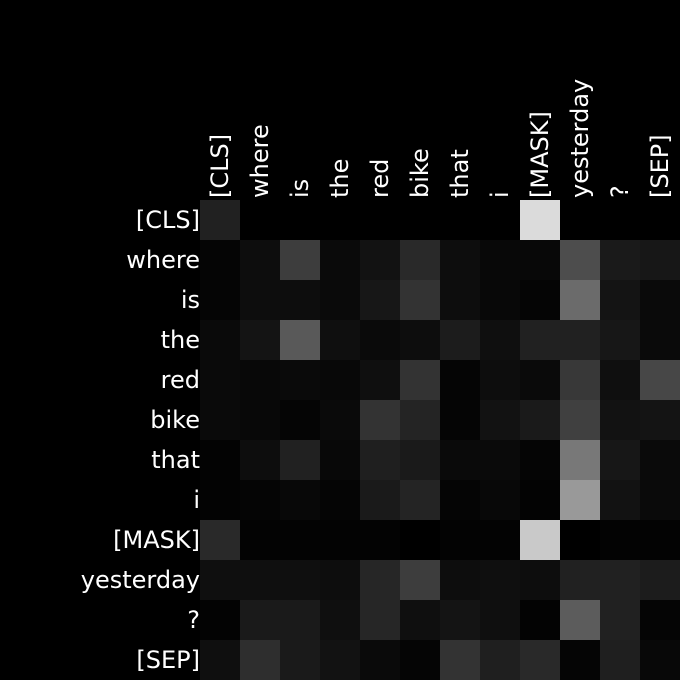  What do you see at coordinates (180, 340) in the screenshot?
I see `y-tick-label: the` at bounding box center [180, 340].